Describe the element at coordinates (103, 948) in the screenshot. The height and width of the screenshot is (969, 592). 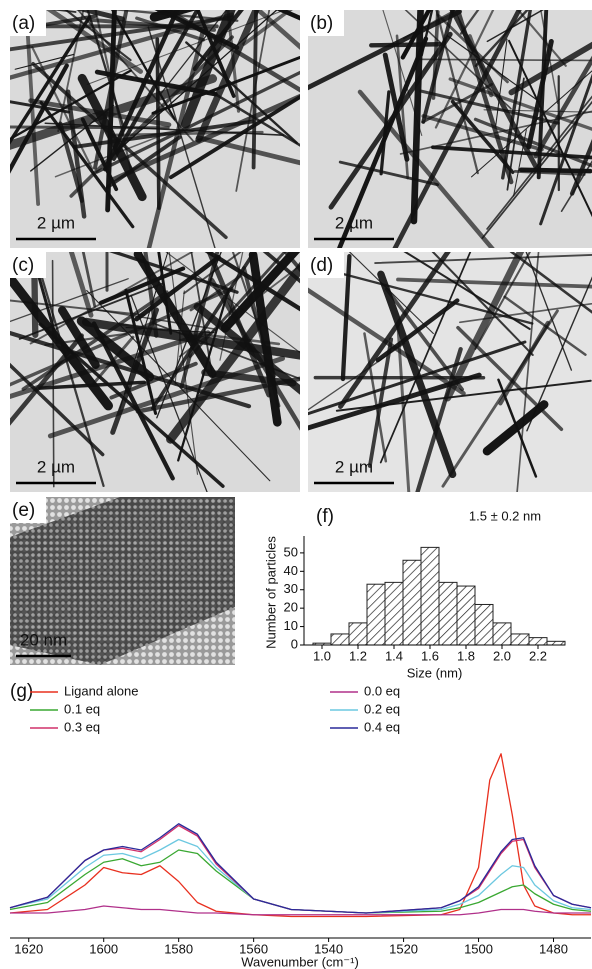
I see `x-tick-label: 1600` at that location.